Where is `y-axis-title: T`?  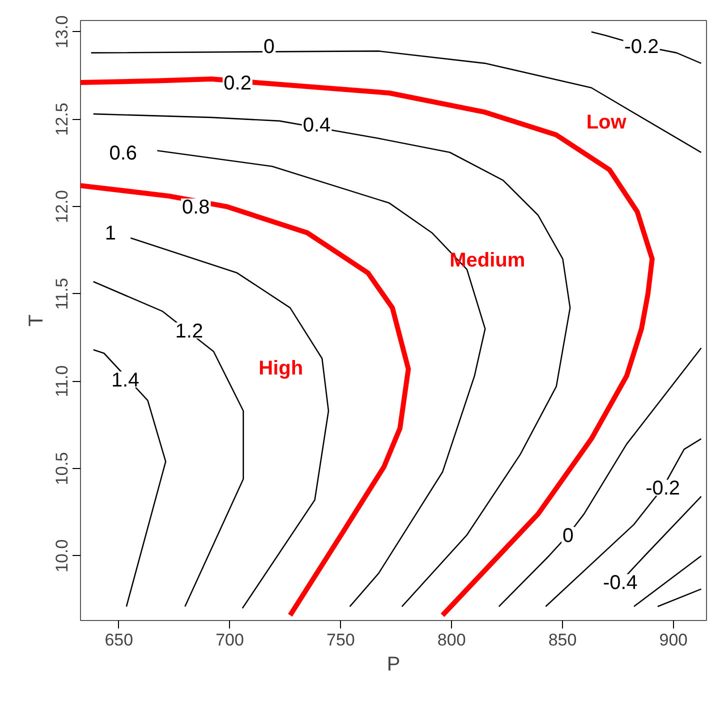 y-axis-title: T is located at coordinates (37, 320).